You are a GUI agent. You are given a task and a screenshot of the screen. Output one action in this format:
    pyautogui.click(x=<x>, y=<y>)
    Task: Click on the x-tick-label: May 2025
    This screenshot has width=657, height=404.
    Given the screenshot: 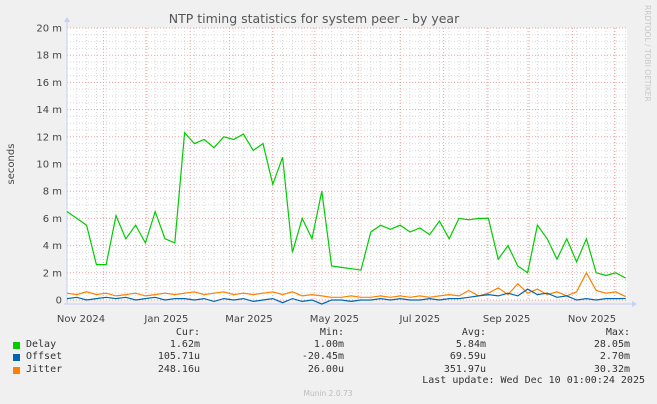 What is the action you would take?
    pyautogui.click(x=334, y=319)
    